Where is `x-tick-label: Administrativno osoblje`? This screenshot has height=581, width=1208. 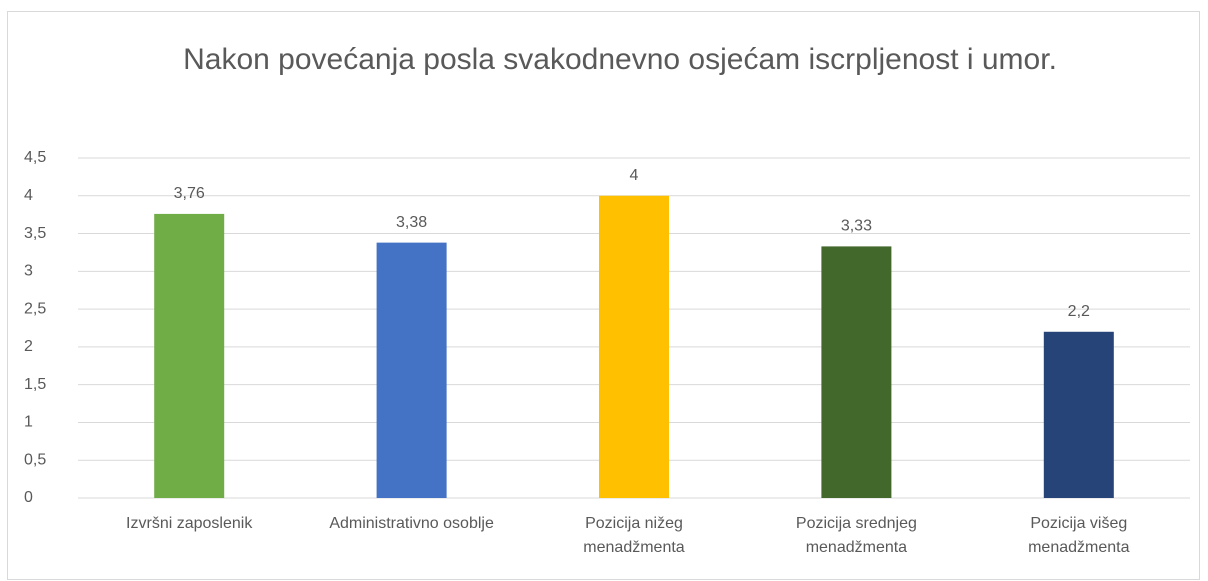 x-tick-label: Administrativno osoblje is located at coordinates (411, 523).